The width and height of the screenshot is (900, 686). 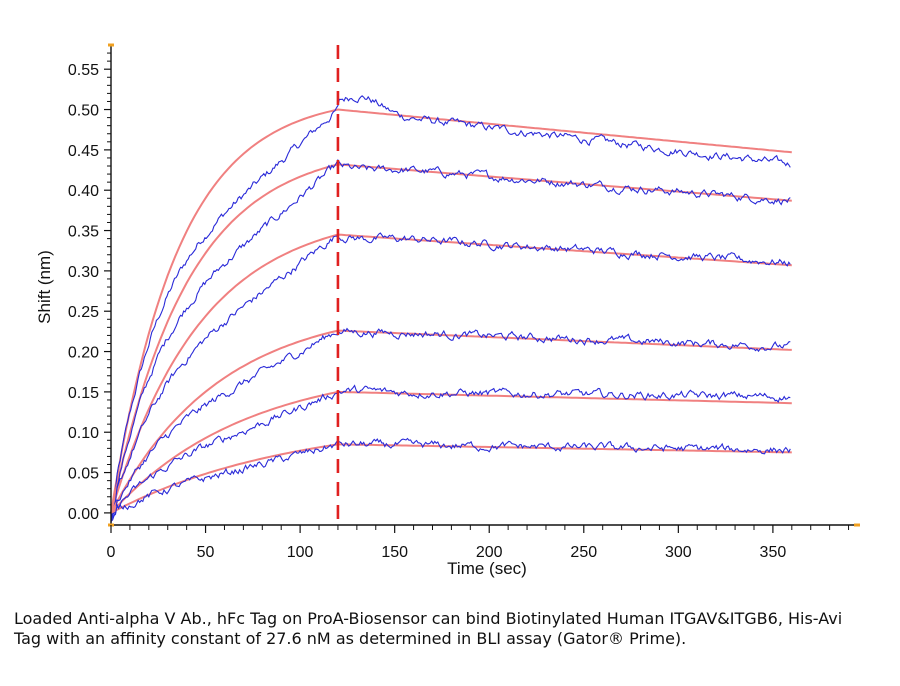 I want to click on y-tick-label: 0.30, so click(x=83, y=272).